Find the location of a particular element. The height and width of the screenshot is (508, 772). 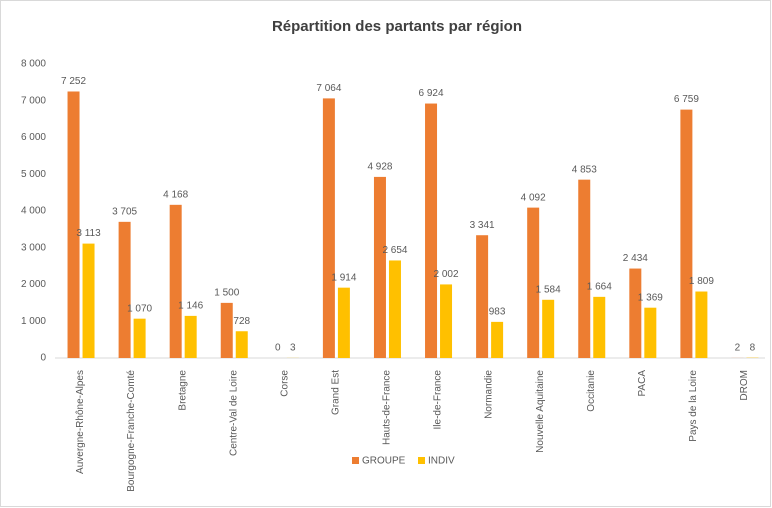

data-label: 3 113 is located at coordinates (88, 233).